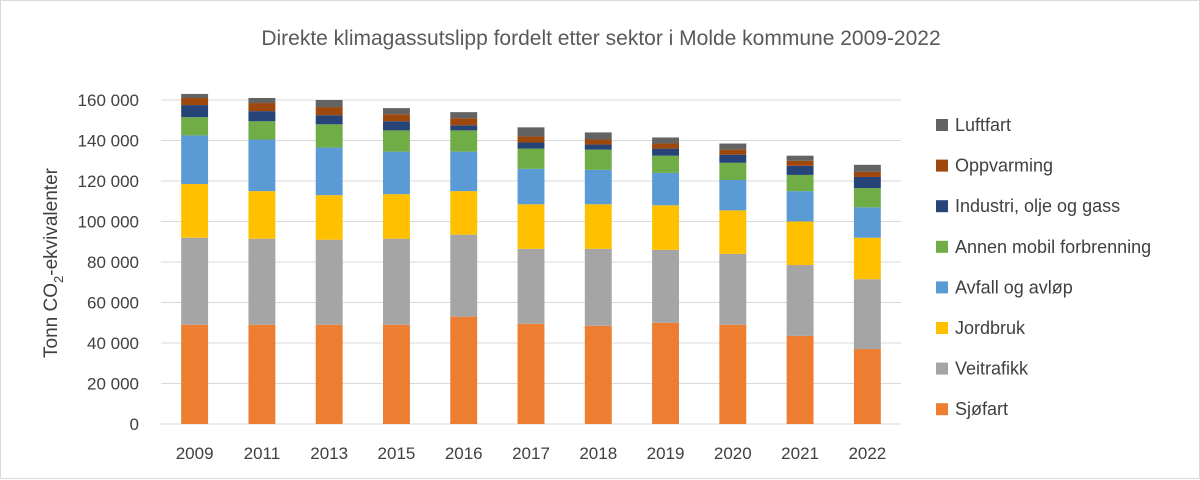  Describe the element at coordinates (598, 453) in the screenshot. I see `x-tick-label: 2018` at that location.